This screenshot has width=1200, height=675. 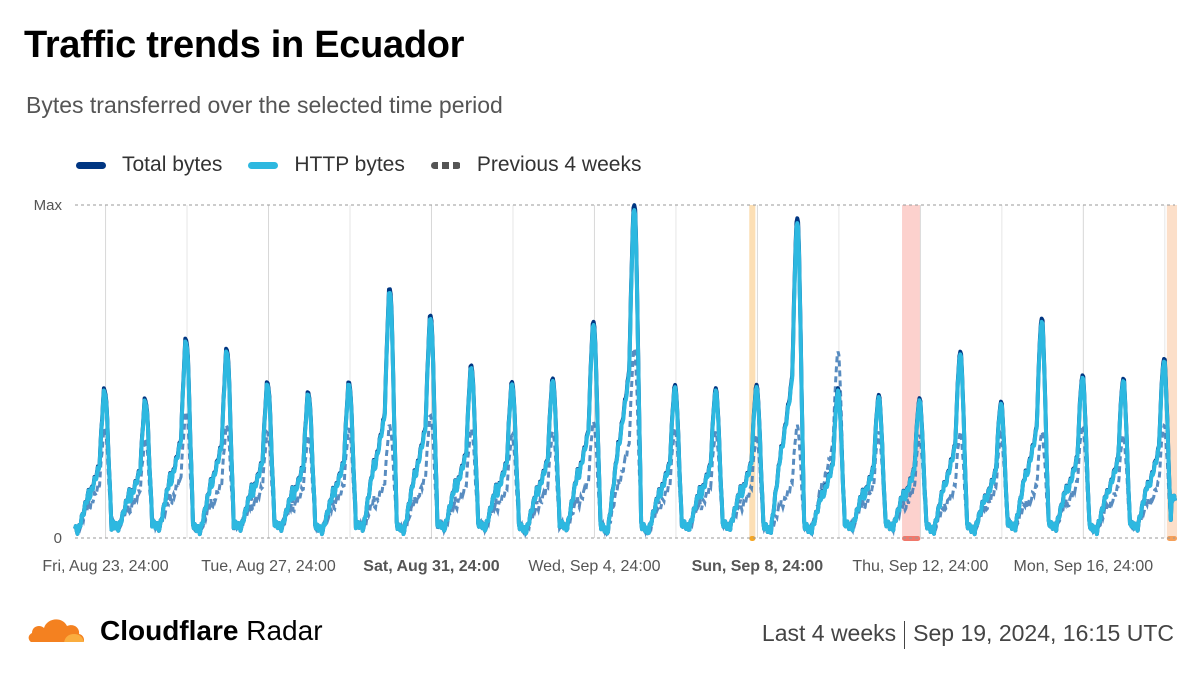 I want to click on legend-label-total-bytes: Total bytes, so click(x=172, y=164).